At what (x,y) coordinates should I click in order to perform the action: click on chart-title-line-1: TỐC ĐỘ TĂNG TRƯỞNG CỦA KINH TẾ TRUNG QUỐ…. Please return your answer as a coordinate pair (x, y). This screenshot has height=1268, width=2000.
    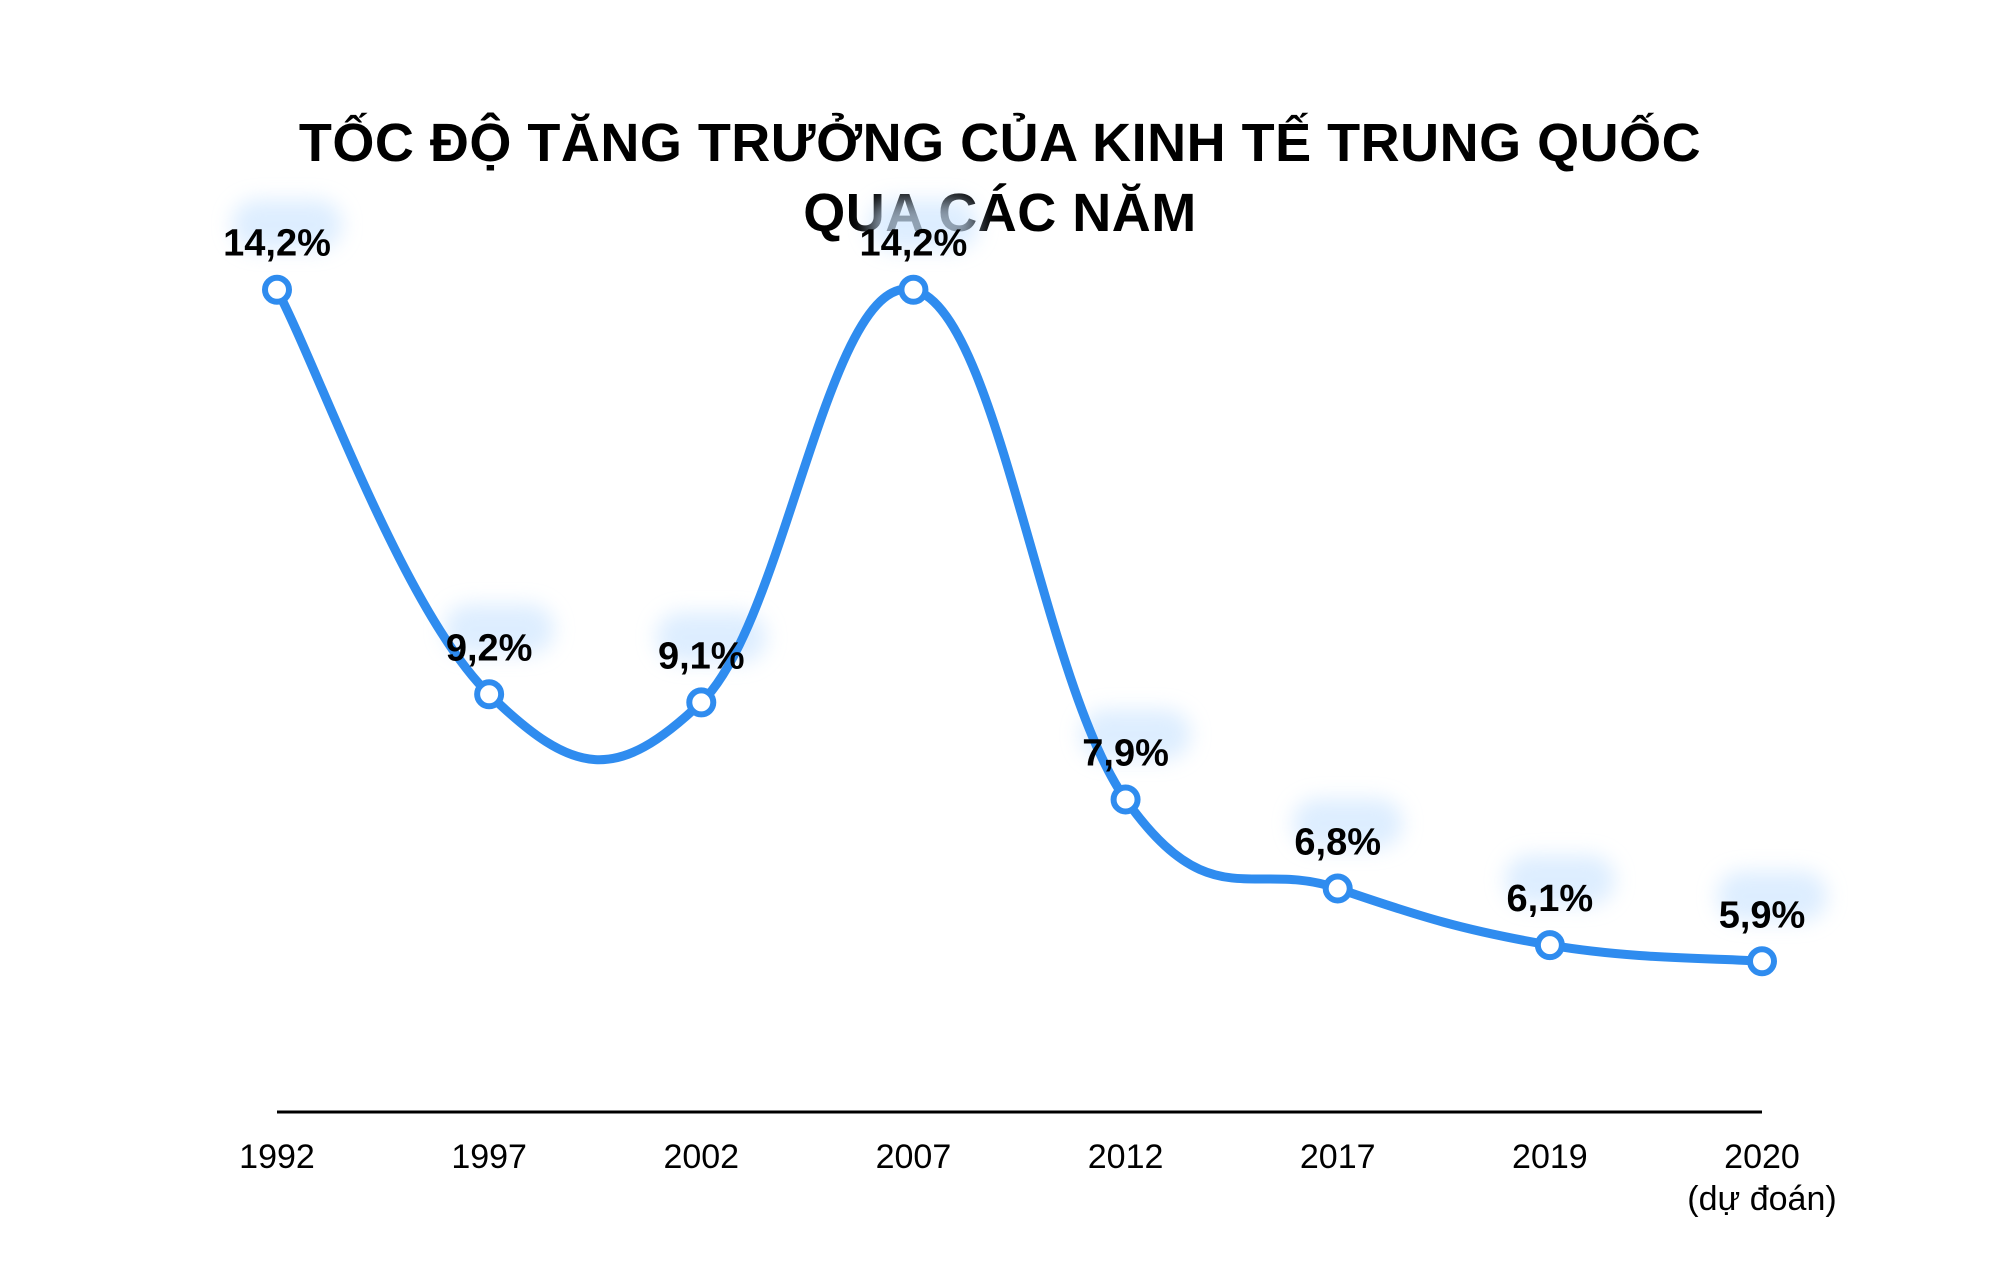
    Looking at the image, I should click on (1000, 143).